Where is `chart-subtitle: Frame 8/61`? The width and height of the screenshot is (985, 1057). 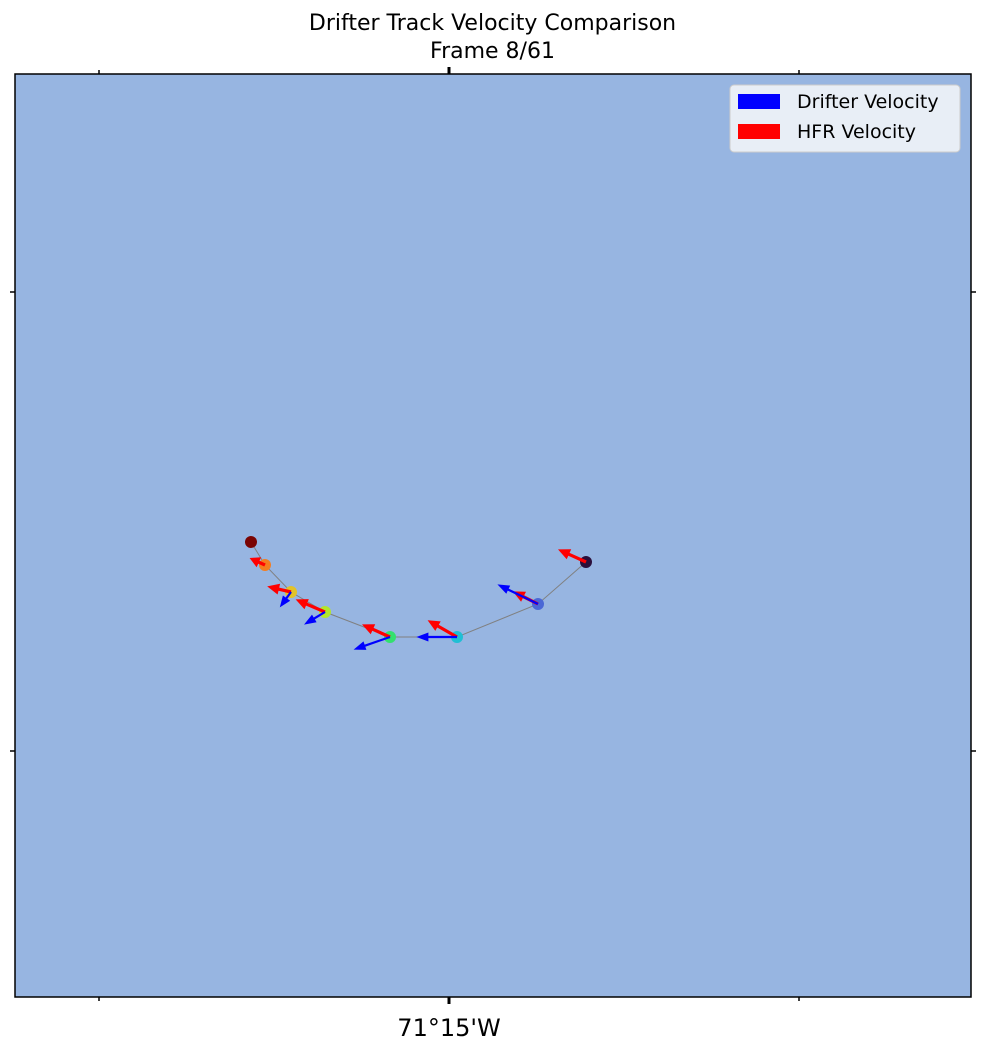
chart-subtitle: Frame 8/61 is located at coordinates (492, 51).